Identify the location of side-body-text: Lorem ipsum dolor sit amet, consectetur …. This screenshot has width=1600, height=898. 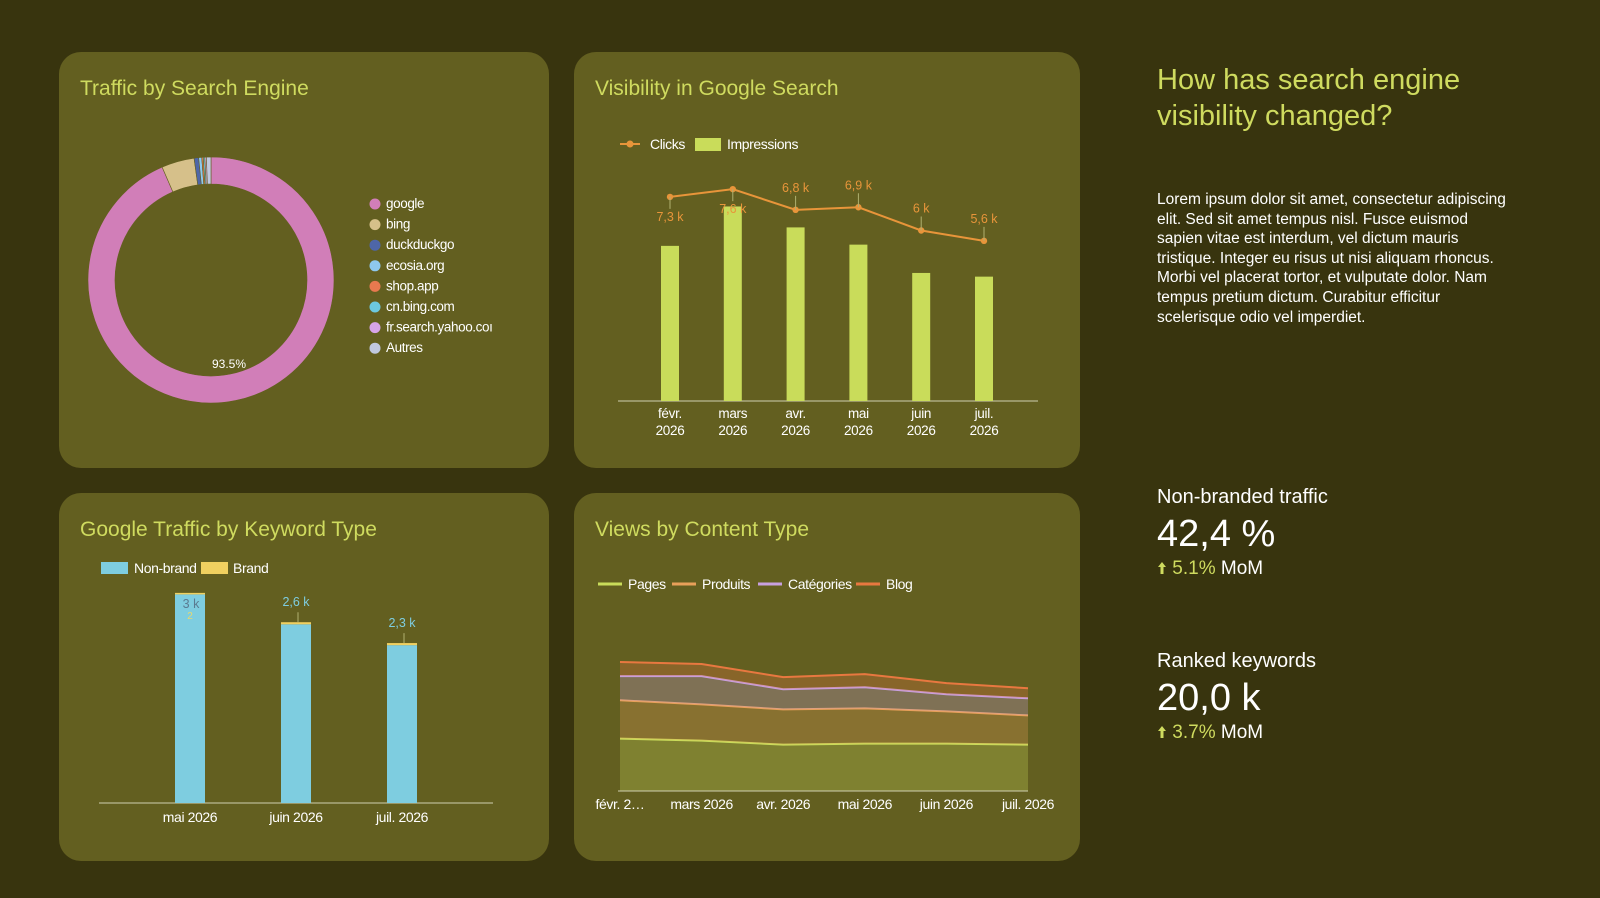
(1331, 258).